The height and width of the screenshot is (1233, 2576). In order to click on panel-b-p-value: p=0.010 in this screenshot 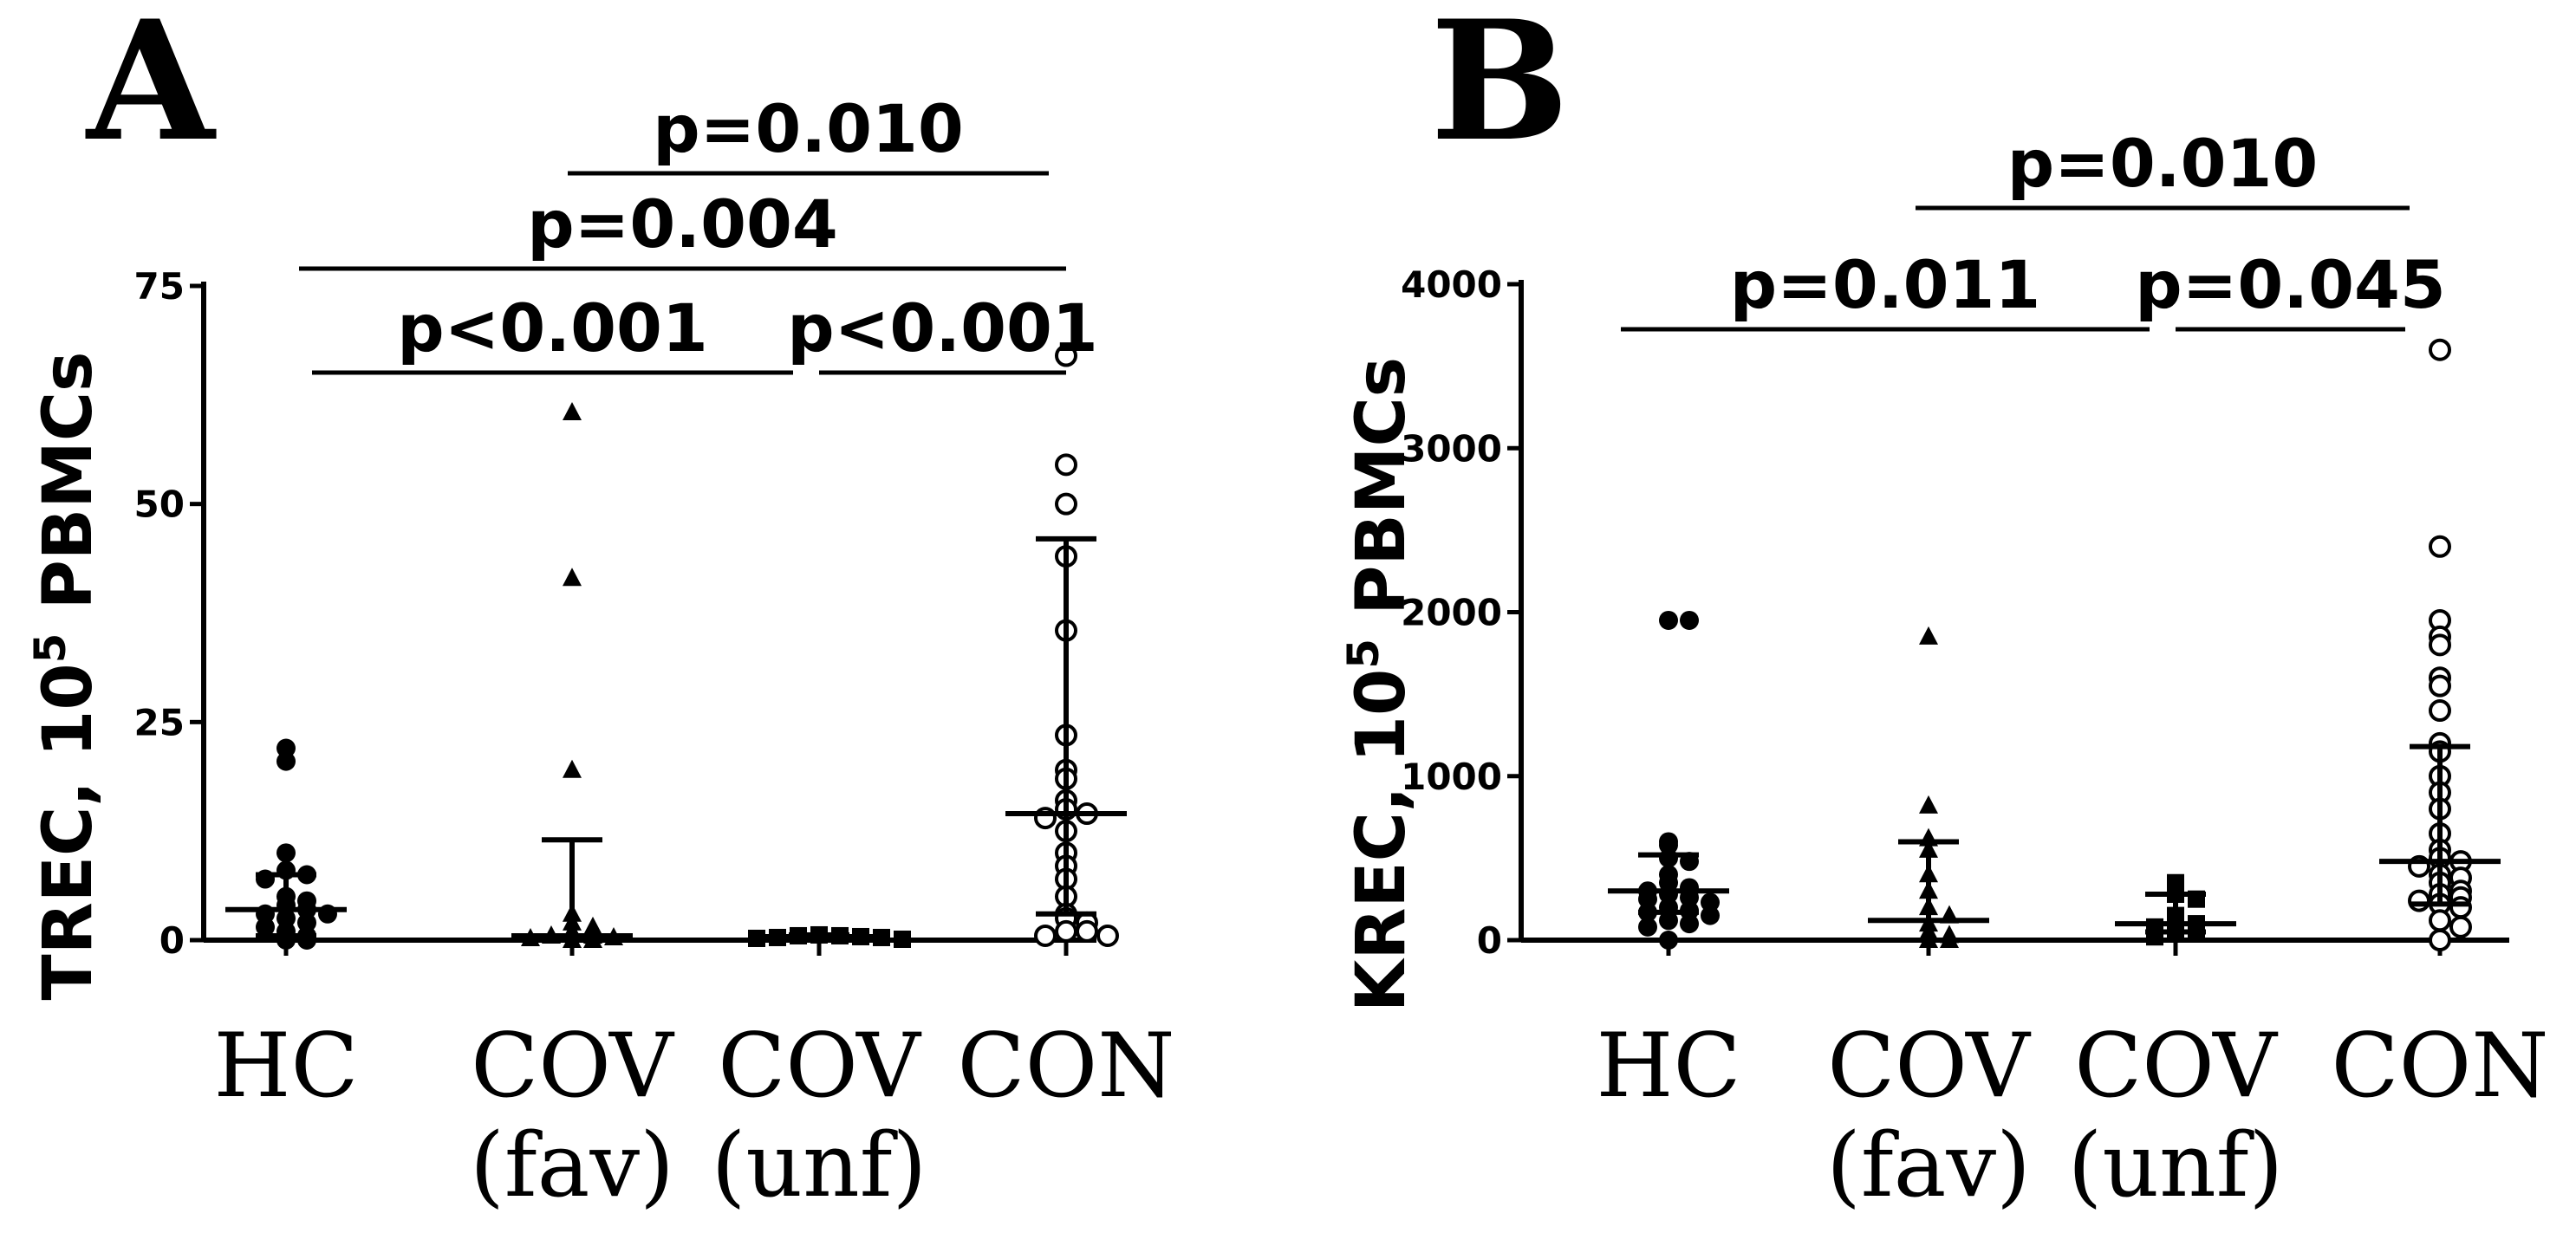, I will do `click(2162, 163)`.